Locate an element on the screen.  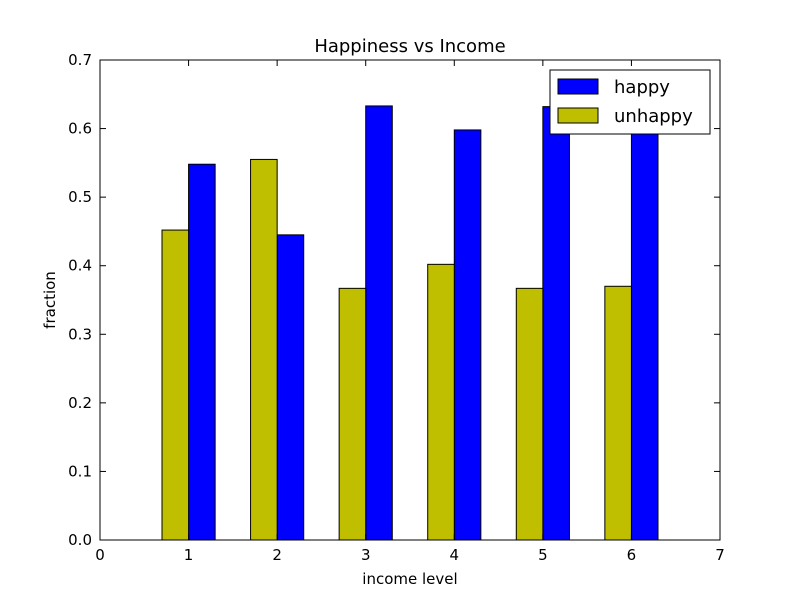
x-tick-label: 0 is located at coordinates (100, 555).